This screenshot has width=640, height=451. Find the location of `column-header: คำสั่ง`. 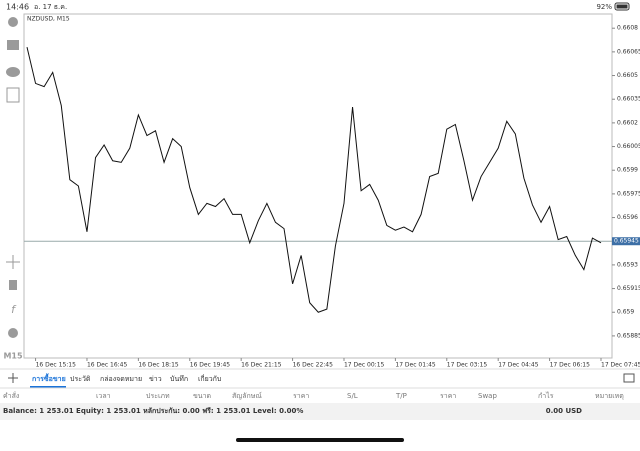

column-header: คำสั่ง is located at coordinates (11, 395).